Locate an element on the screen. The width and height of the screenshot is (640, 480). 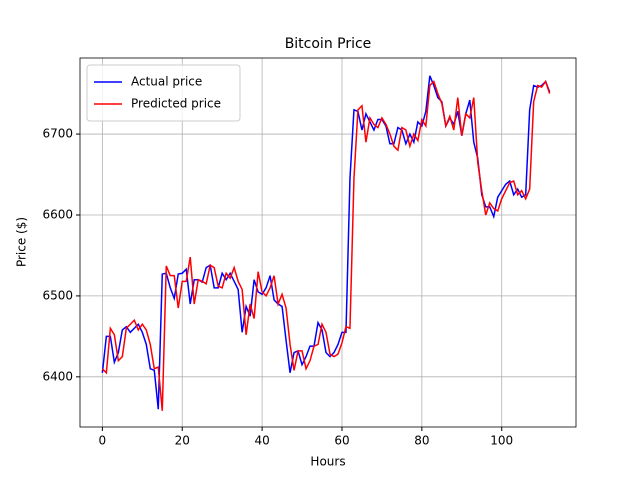
chart-title: Bitcoin Price is located at coordinates (328, 44).